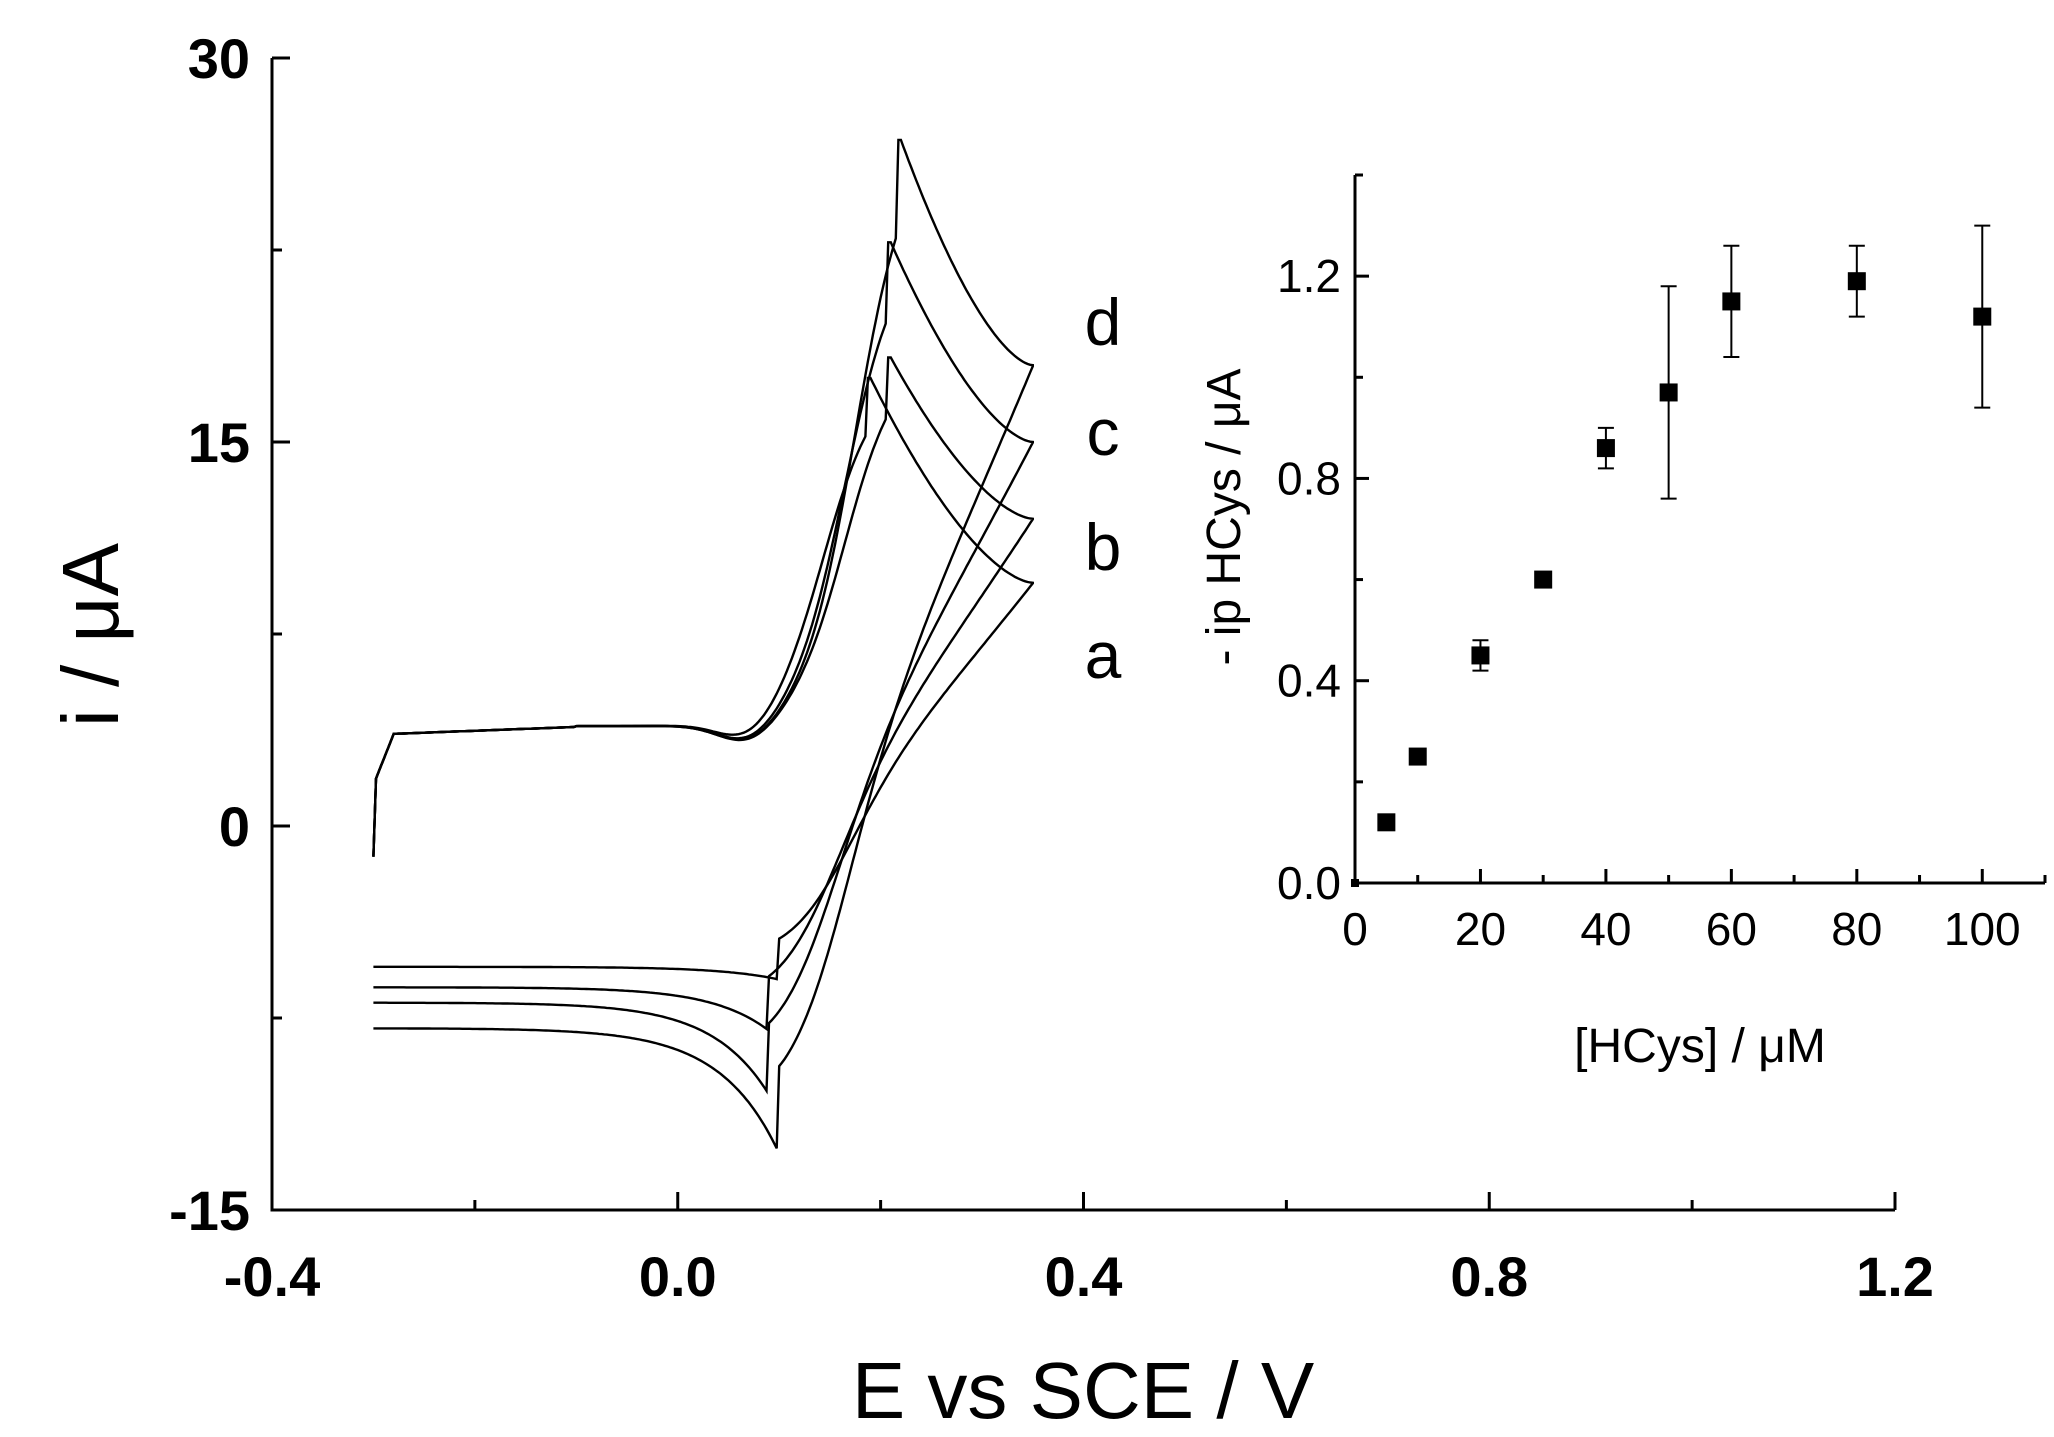  Describe the element at coordinates (1103, 547) in the screenshot. I see `cv-curve-label-b: b` at that location.